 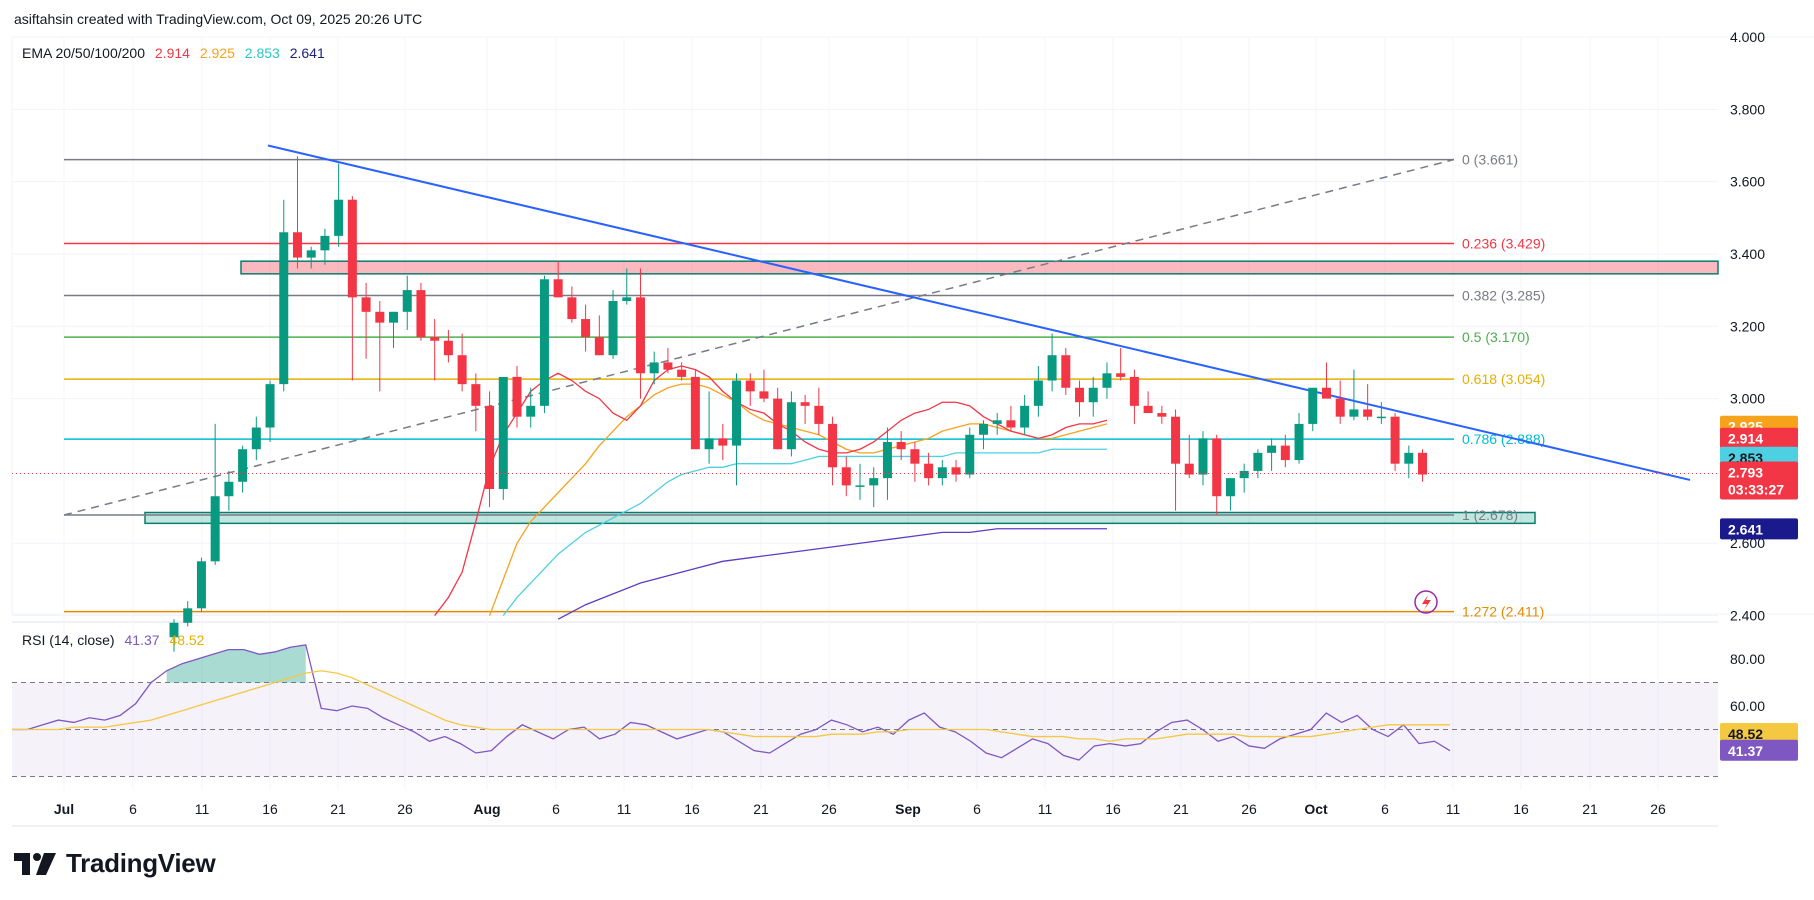 I want to click on price-tick-label: 3.000, so click(x=1747, y=399).